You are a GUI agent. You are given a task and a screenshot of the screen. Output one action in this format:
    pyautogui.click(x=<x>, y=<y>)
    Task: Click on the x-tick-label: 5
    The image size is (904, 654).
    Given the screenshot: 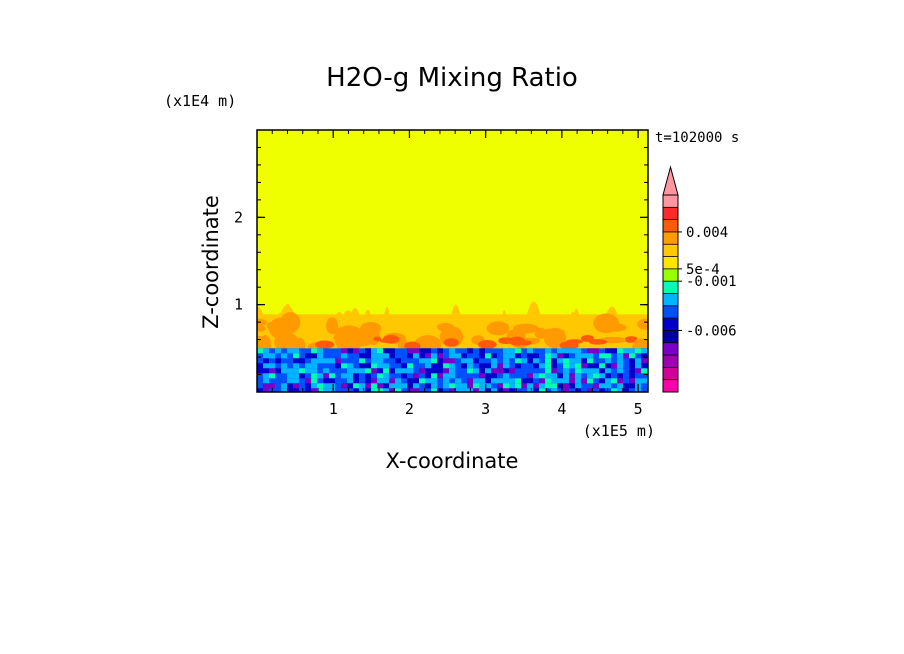 What is the action you would take?
    pyautogui.click(x=638, y=409)
    